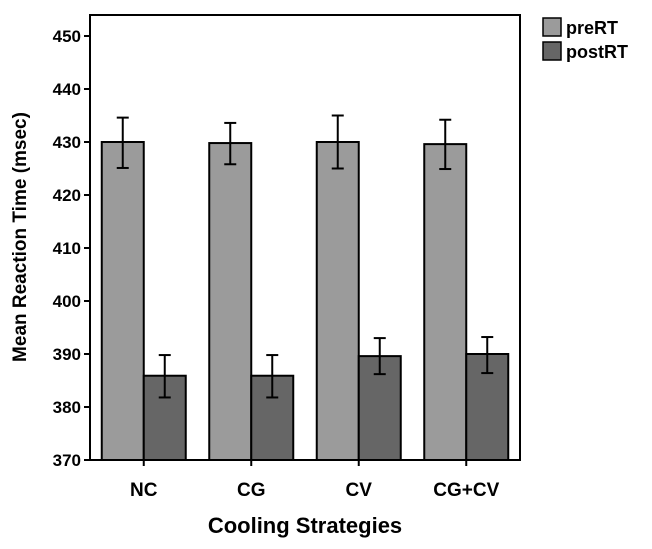 Image resolution: width=652 pixels, height=549 pixels. I want to click on legend-label-preRT: preRT, so click(592, 28).